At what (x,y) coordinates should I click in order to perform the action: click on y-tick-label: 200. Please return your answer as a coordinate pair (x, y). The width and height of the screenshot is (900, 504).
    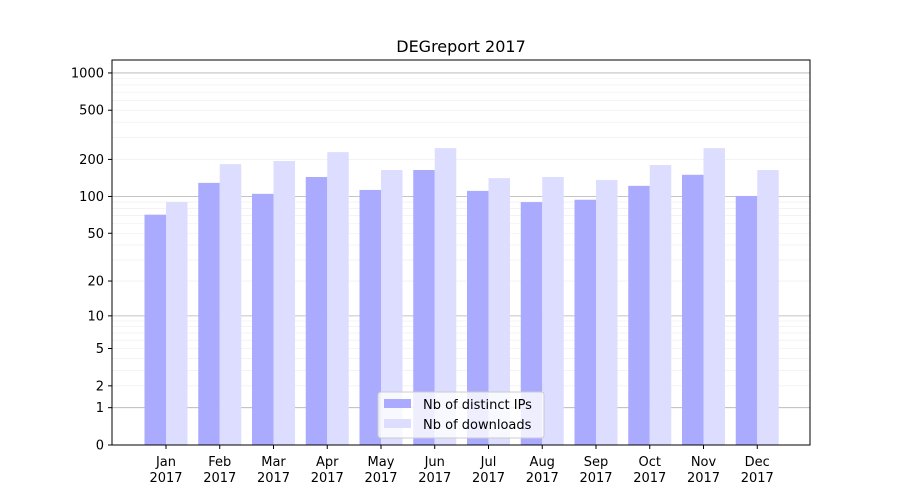
    Looking at the image, I should click on (91, 160).